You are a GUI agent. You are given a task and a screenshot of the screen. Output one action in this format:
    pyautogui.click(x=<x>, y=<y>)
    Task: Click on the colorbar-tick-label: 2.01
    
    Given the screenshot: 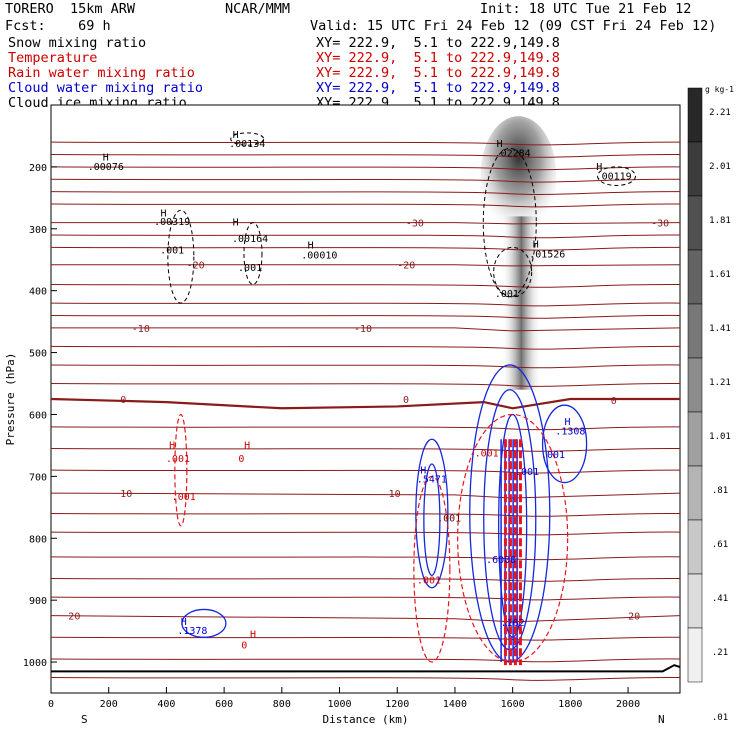 What is the action you would take?
    pyautogui.click(x=720, y=167)
    